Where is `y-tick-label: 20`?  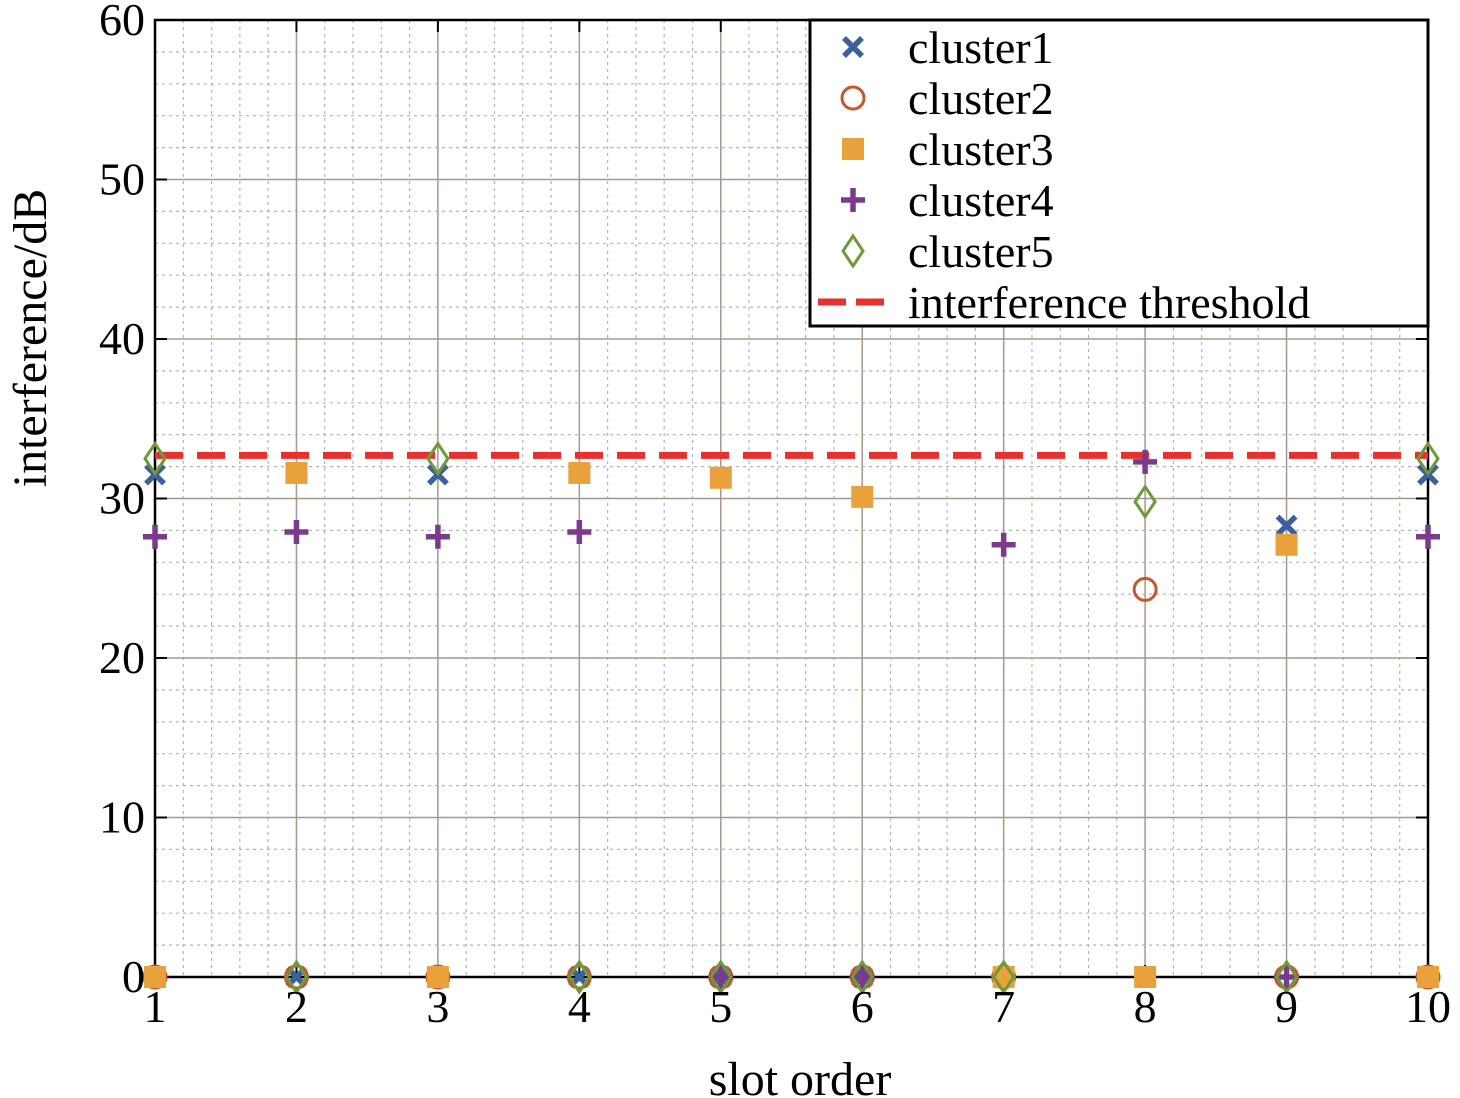
y-tick-label: 20 is located at coordinates (122, 657).